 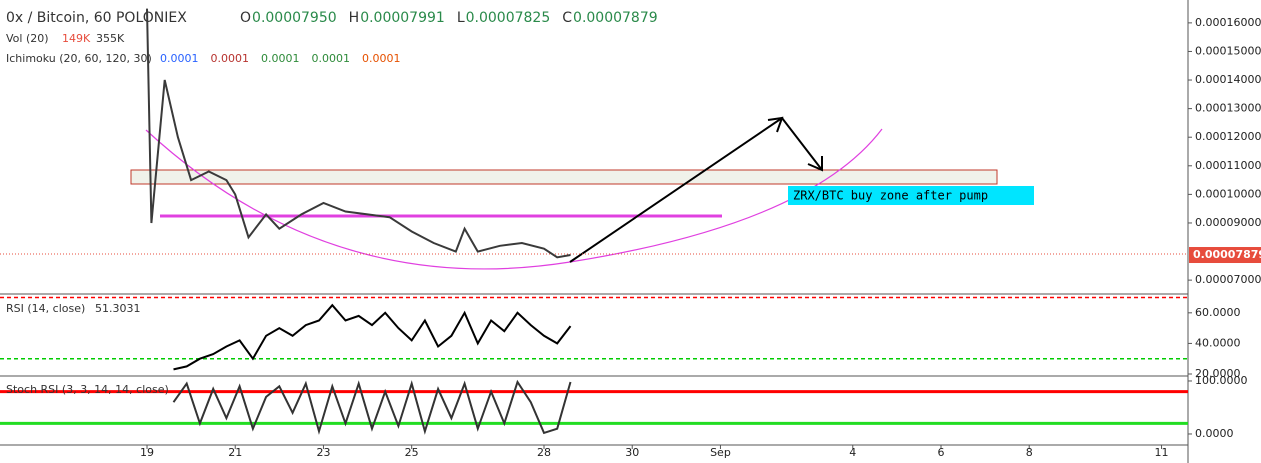 What do you see at coordinates (632, 452) in the screenshot?
I see `x-tick-label: 30` at bounding box center [632, 452].